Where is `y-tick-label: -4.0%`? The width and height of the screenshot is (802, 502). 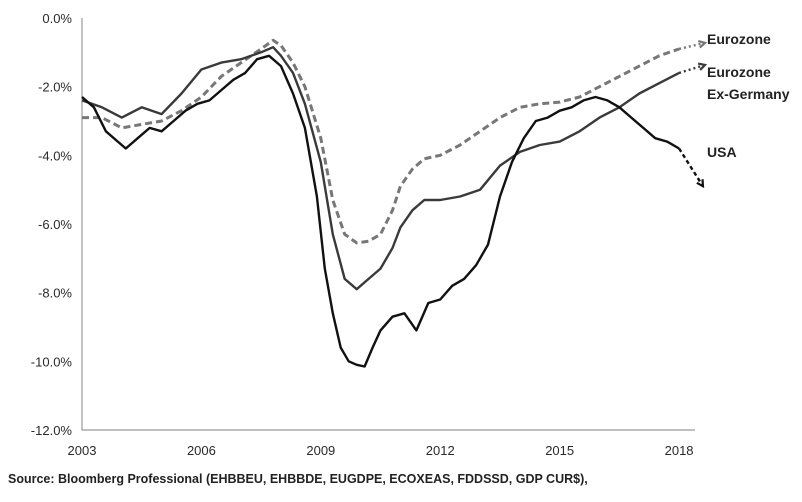
y-tick-label: -4.0% is located at coordinates (55, 155).